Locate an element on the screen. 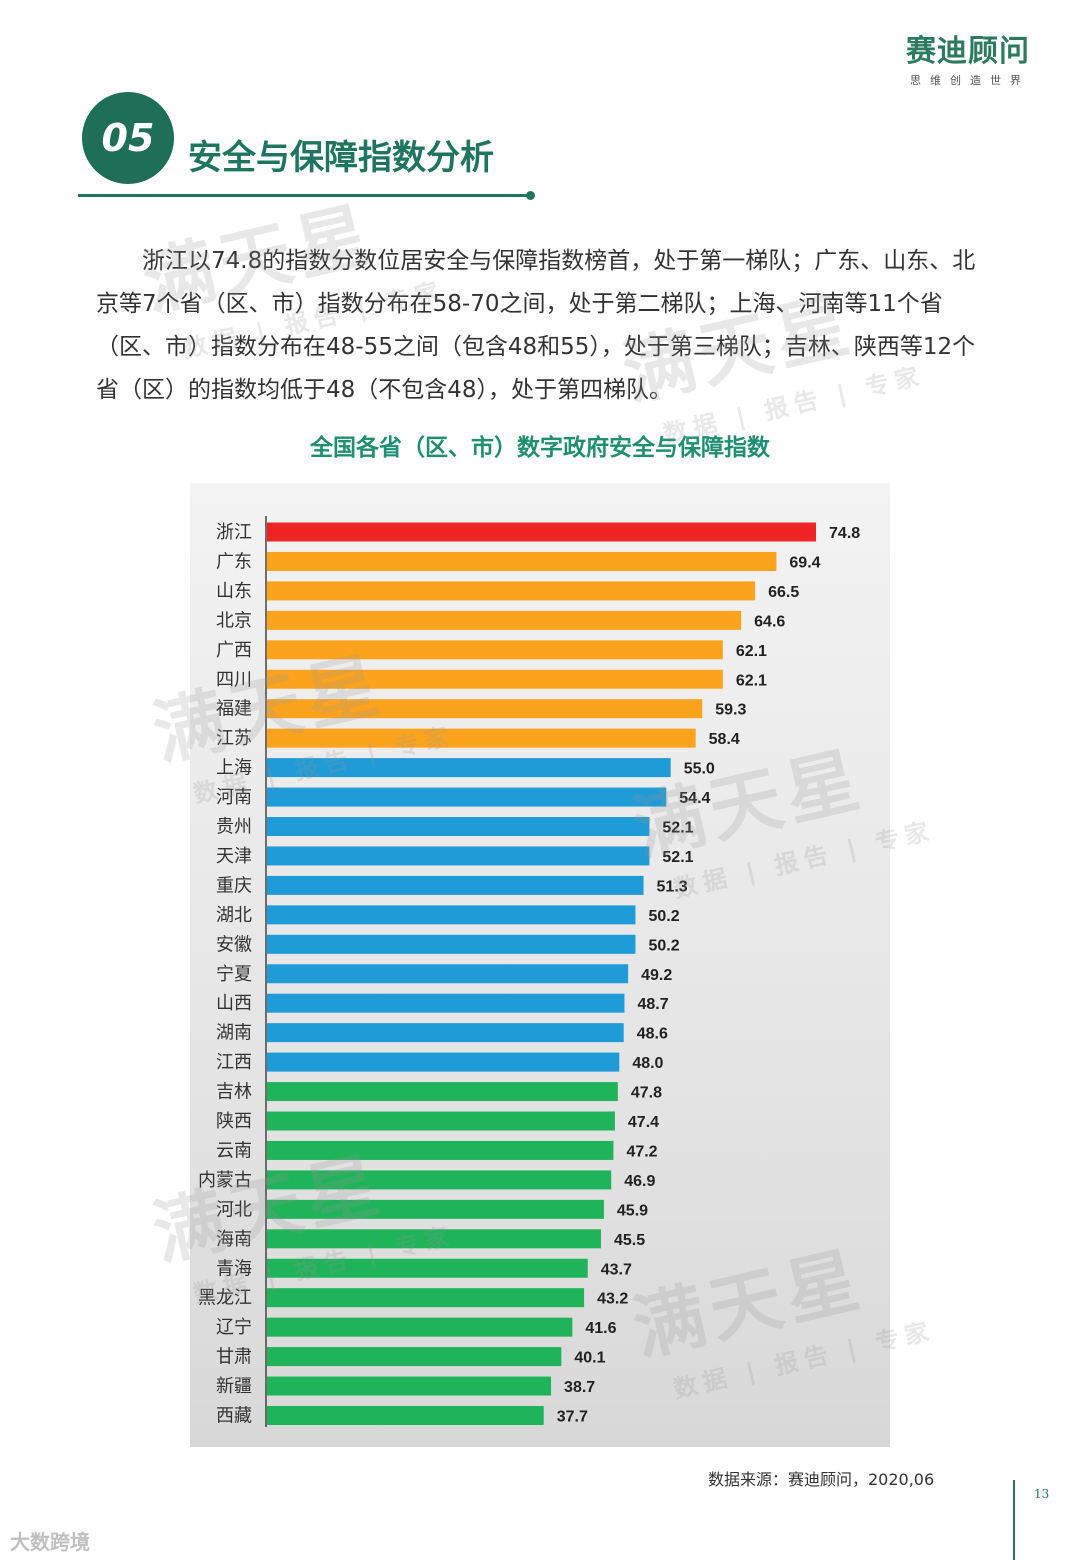 This screenshot has height=1560, width=1080. category-label: 天津 is located at coordinates (234, 856).